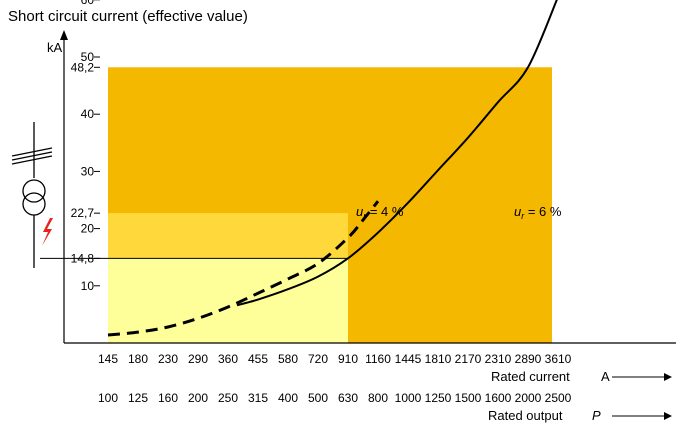 This screenshot has height=430, width=696. I want to click on x-tick-label: 1160, so click(378, 359).